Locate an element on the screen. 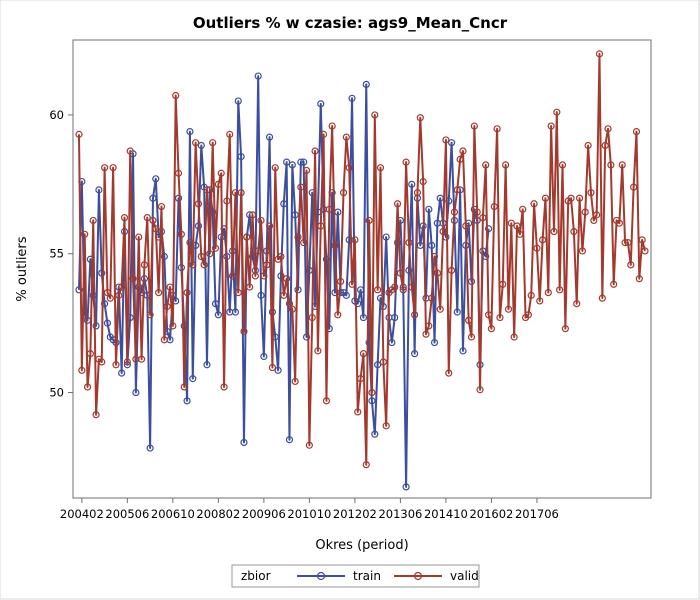 This screenshot has height=600, width=700. y-tick-label: 55 is located at coordinates (56, 254).